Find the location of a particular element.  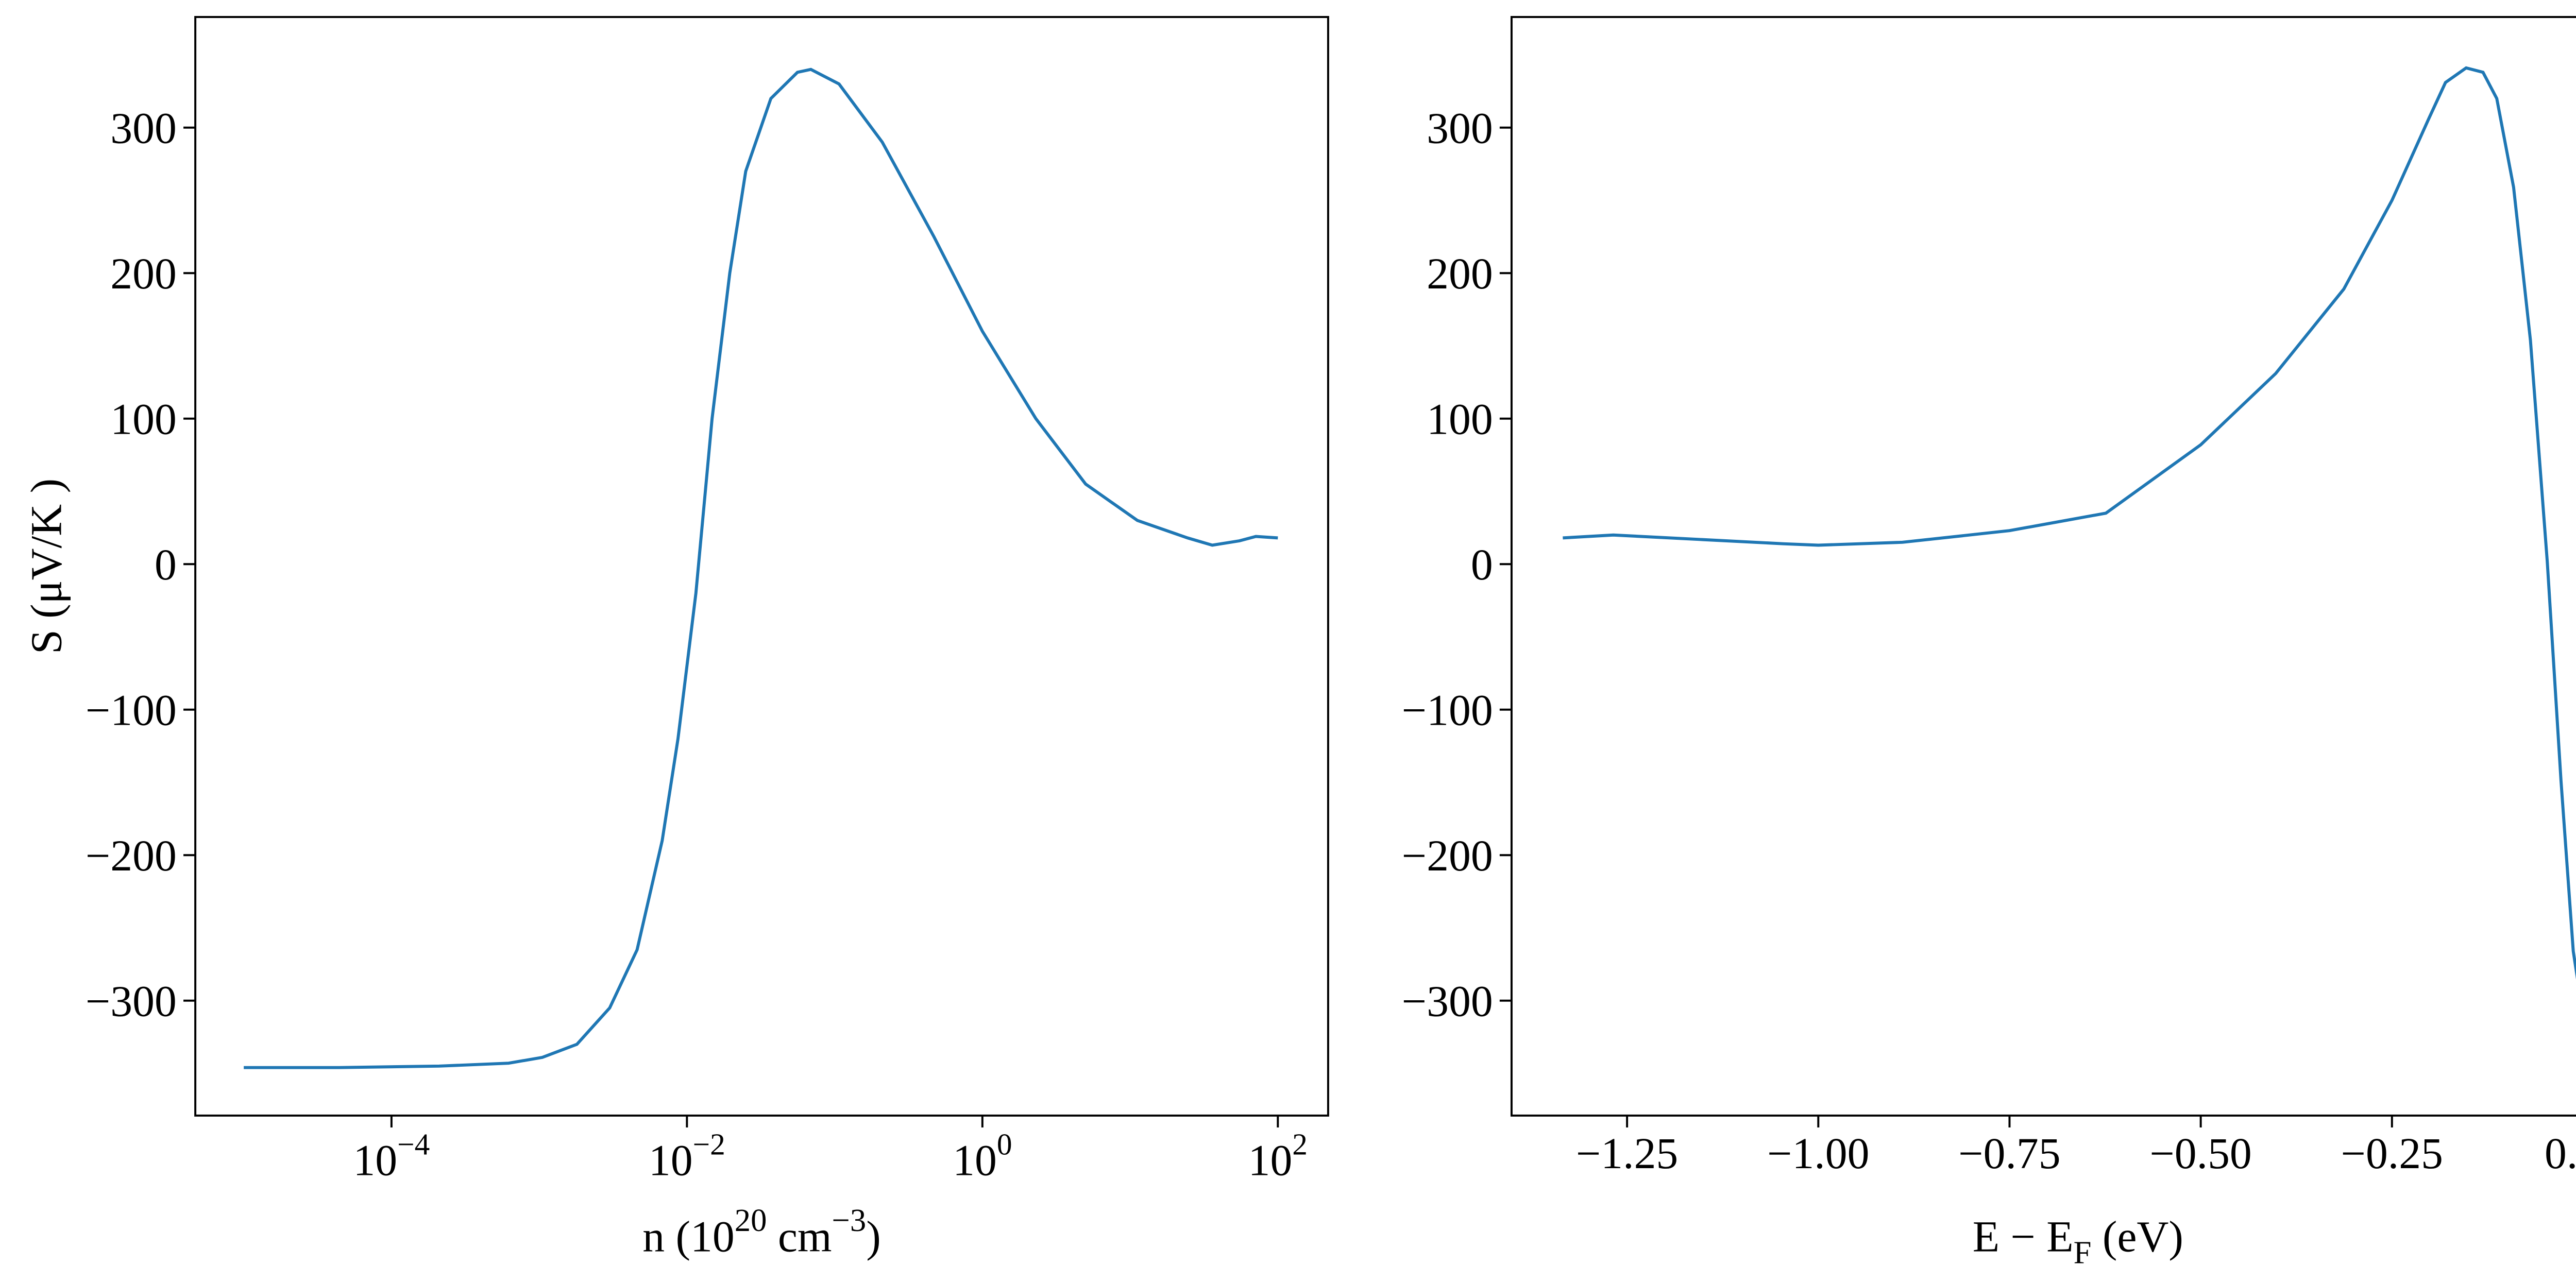

x-axis-label-part: cm is located at coordinates (799, 1236).